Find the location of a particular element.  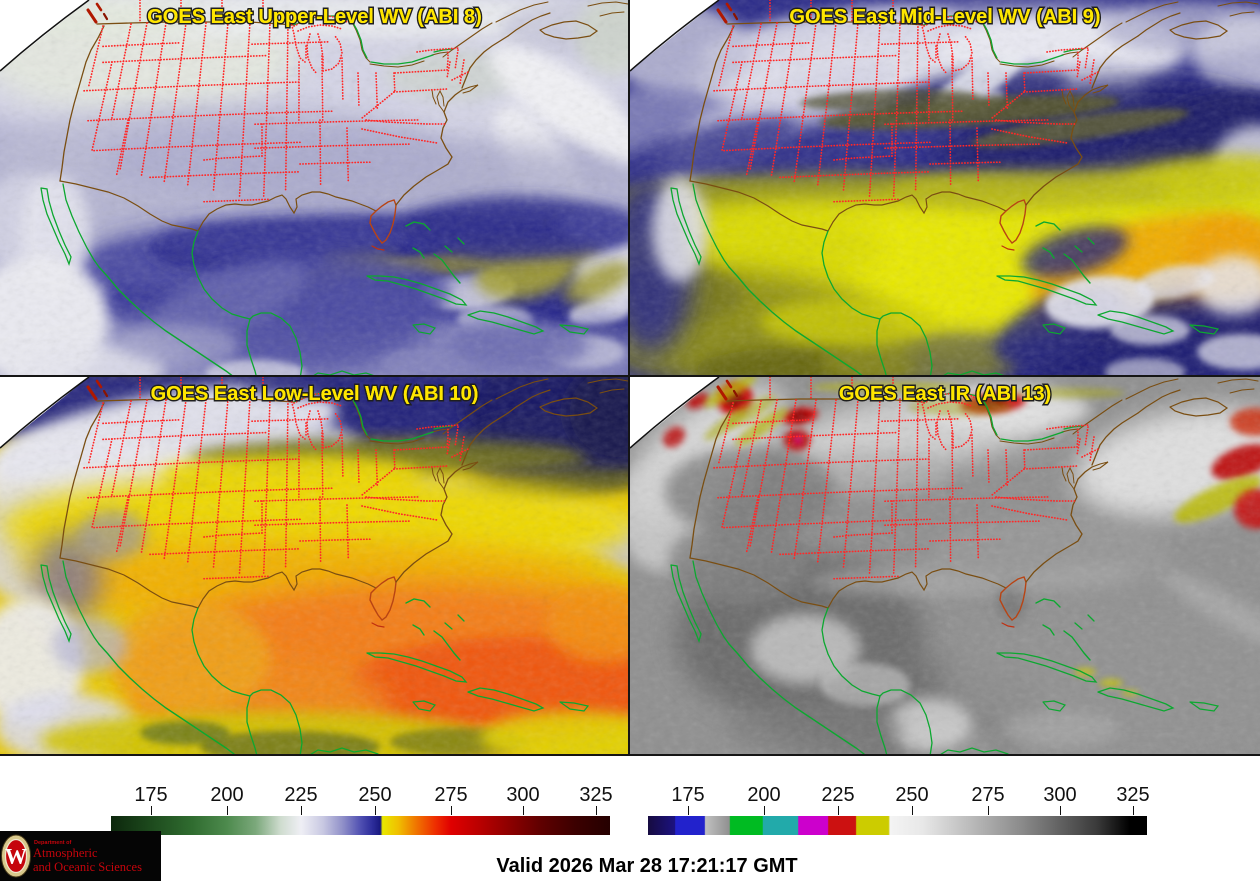

svg-text: and Oceanic Sciences is located at coordinates (87, 867).